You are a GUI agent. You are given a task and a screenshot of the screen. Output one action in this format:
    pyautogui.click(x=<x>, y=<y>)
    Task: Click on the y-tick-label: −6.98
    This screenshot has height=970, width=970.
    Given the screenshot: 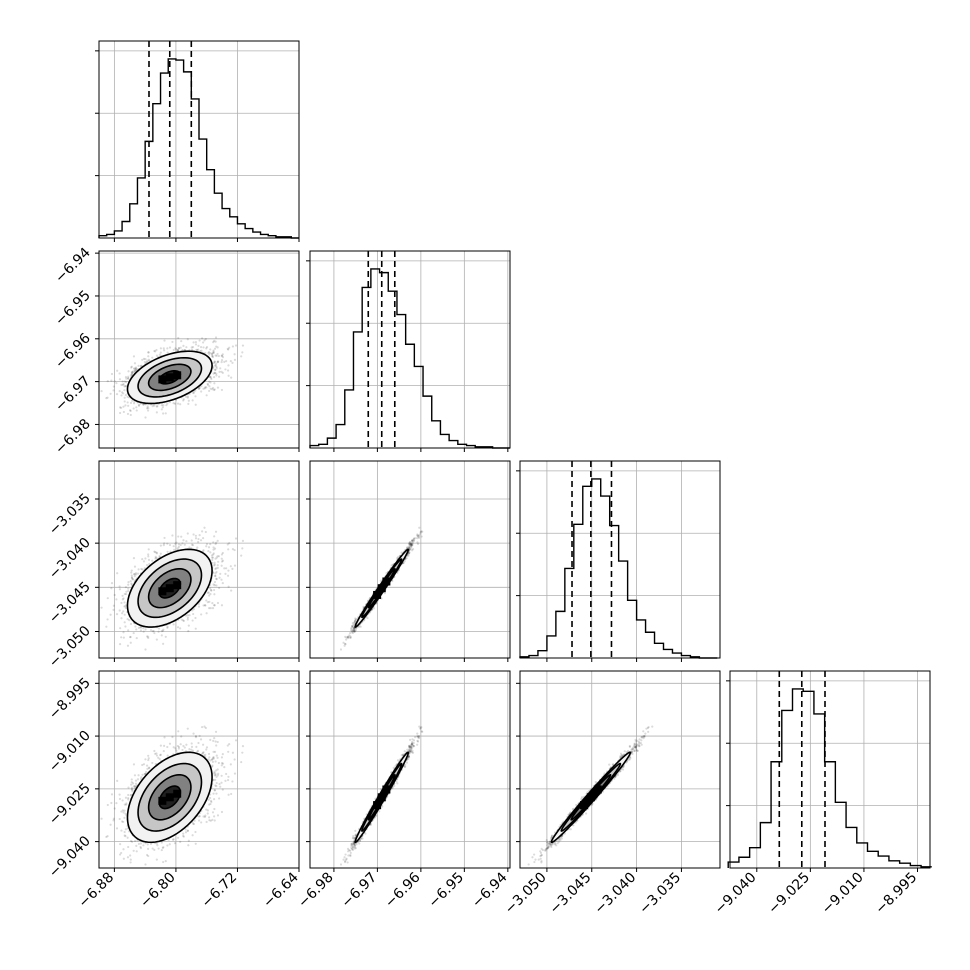 What is the action you would take?
    pyautogui.click(x=73, y=437)
    